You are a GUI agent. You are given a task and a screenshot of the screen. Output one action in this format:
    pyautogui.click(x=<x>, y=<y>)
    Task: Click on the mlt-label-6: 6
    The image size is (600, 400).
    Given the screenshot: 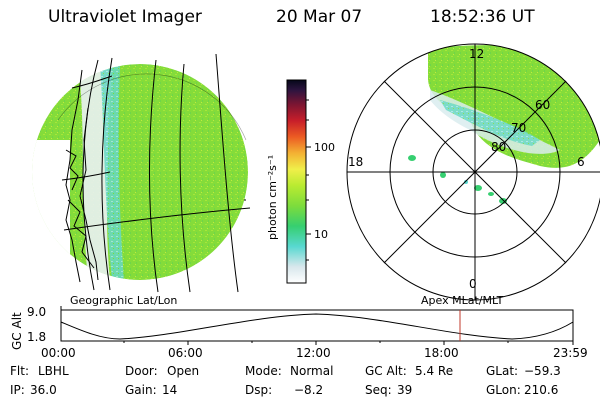 What is the action you would take?
    pyautogui.click(x=581, y=162)
    